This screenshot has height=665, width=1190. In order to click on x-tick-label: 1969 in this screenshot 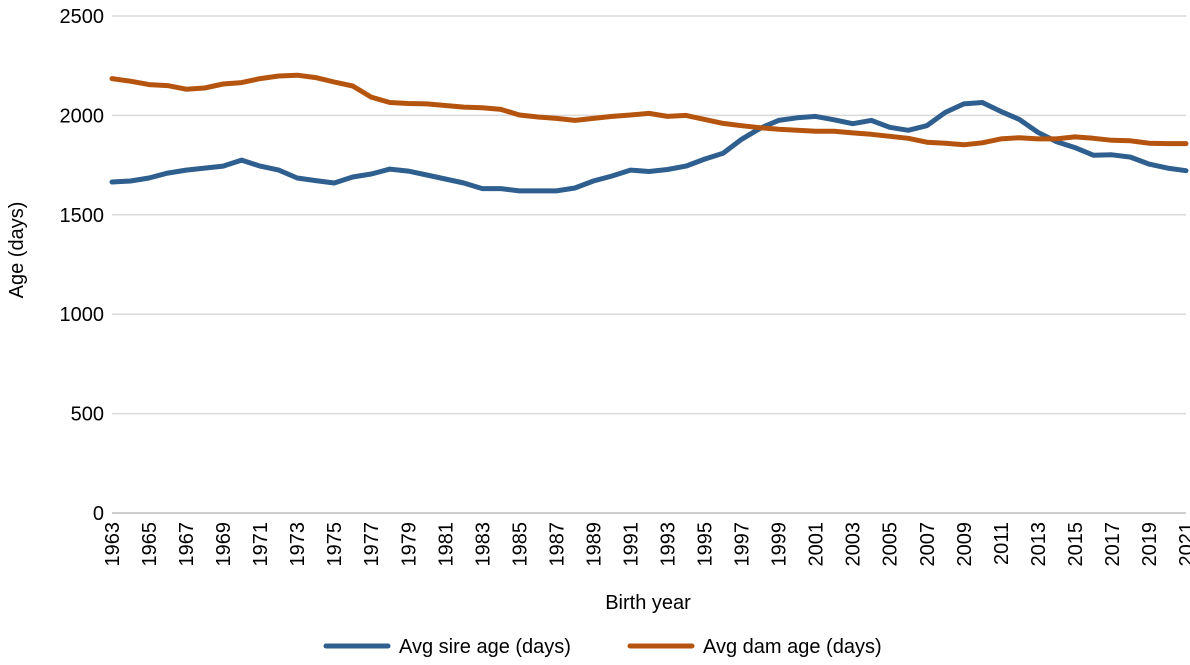, I will do `click(224, 544)`.